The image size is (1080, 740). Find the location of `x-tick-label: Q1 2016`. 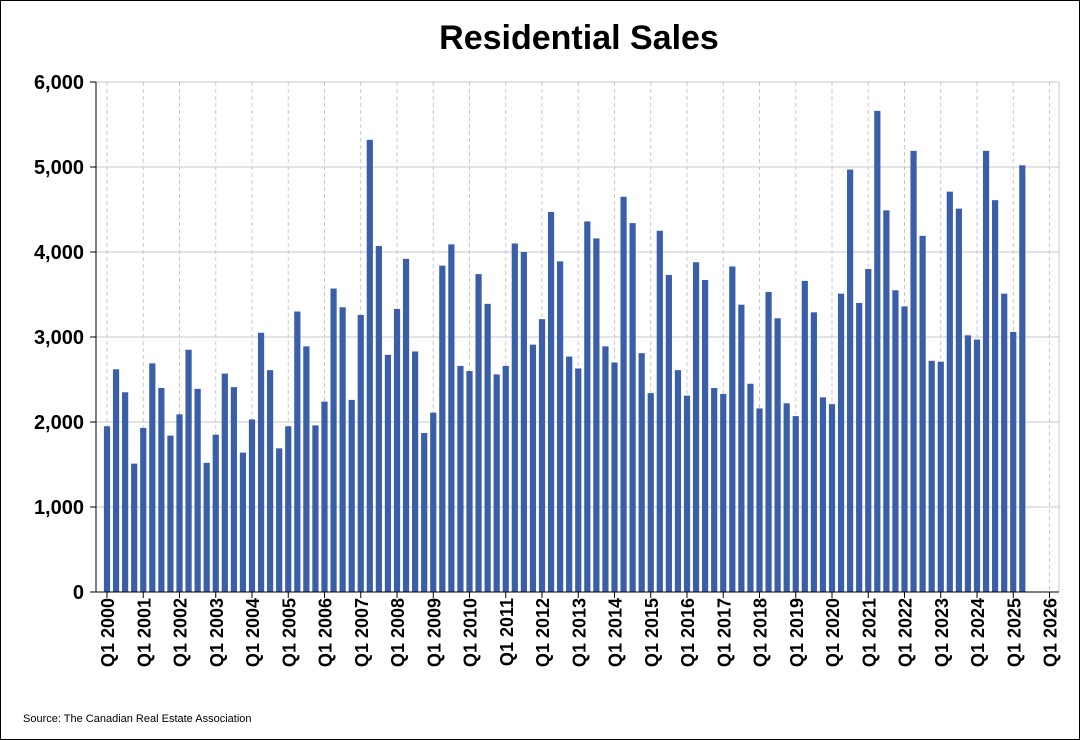

x-tick-label: Q1 2016 is located at coordinates (688, 632).